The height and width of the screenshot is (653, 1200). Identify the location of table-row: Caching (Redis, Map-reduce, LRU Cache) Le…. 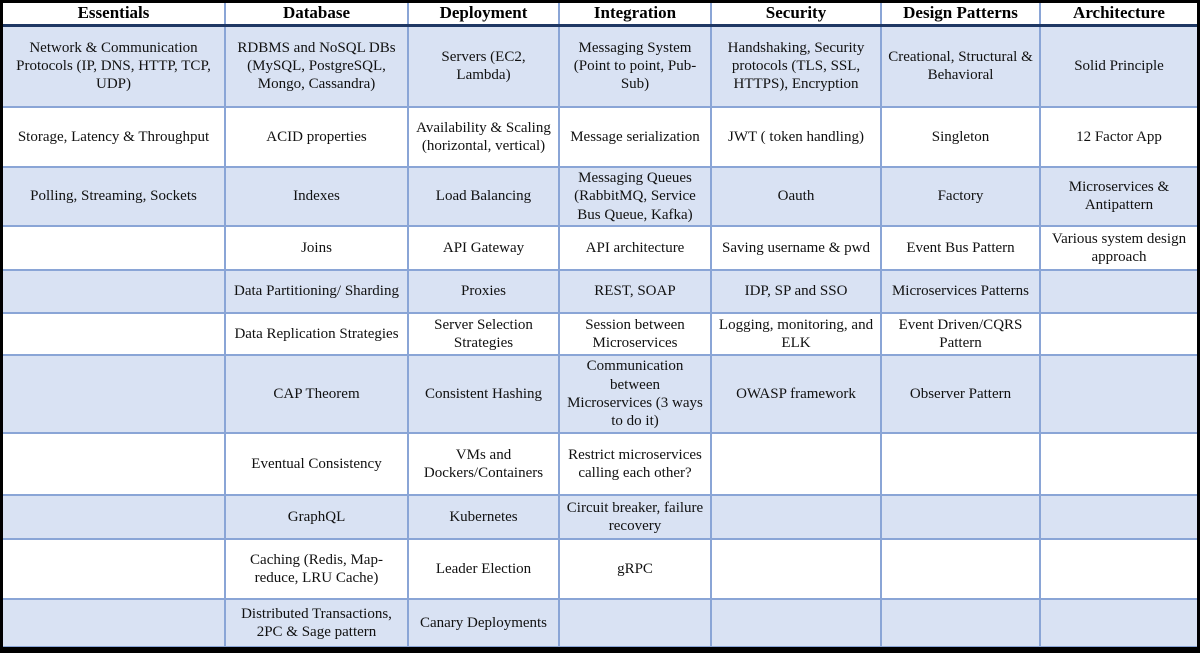
(600, 568).